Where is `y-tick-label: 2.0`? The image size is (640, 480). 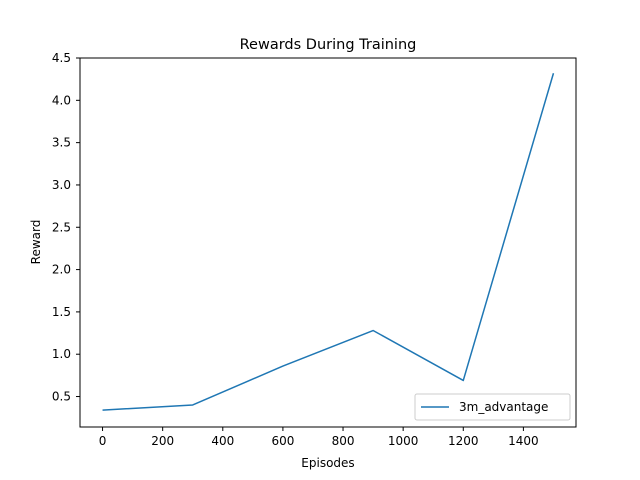
y-tick-label: 2.0 is located at coordinates (61, 270).